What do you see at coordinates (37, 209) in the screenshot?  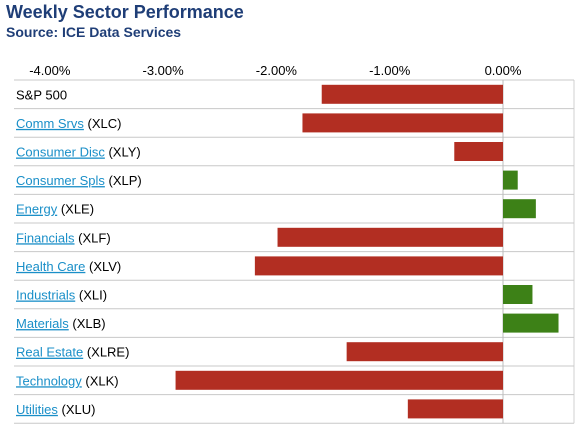 I see `sector-link: Energy` at bounding box center [37, 209].